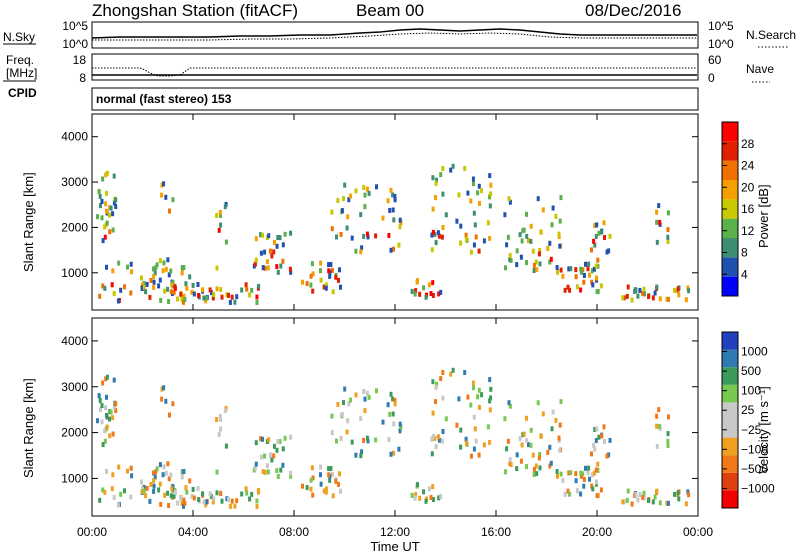  Describe the element at coordinates (399, 35) in the screenshot. I see `noise-panel: N.Sky 10^5 10^0 10^5 10^0 N.Search` at that location.